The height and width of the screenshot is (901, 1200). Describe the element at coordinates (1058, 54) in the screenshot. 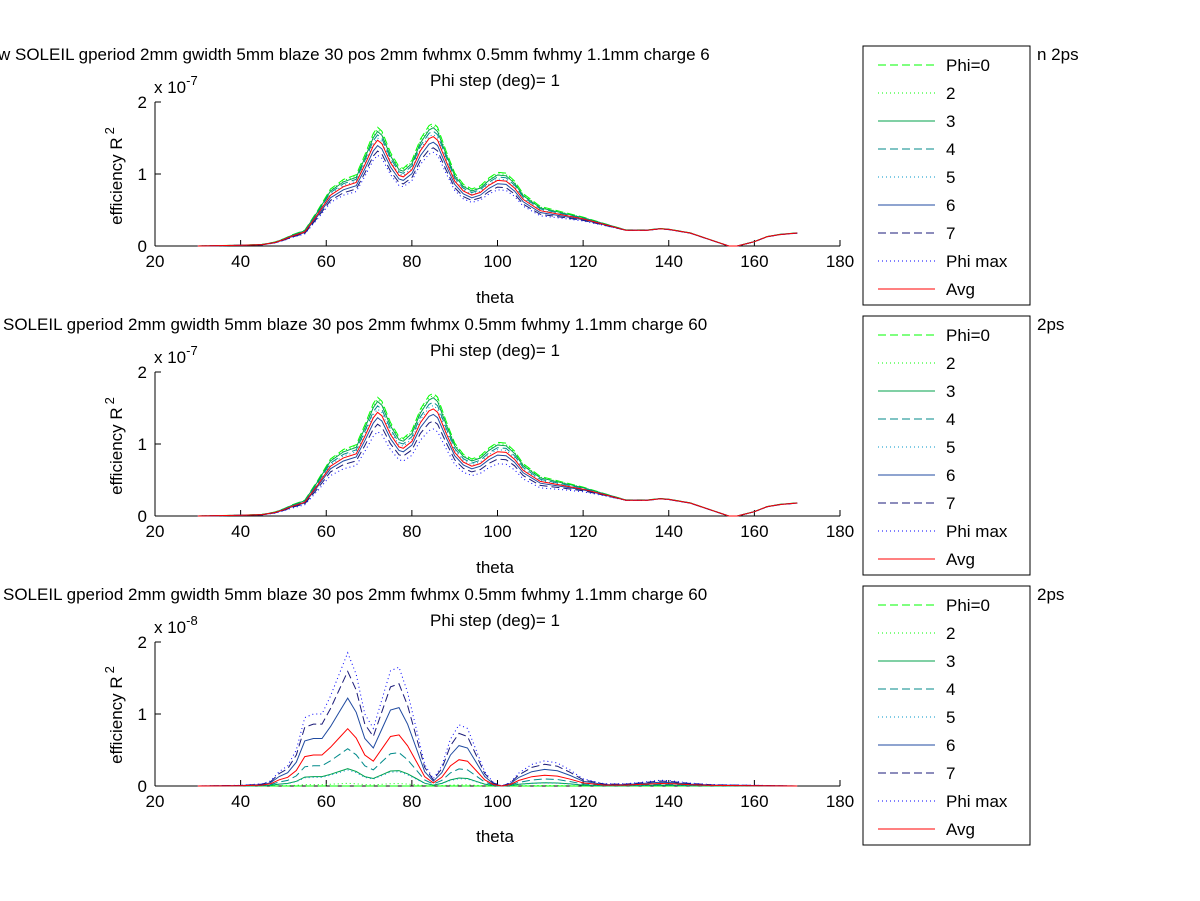

I see `chart-title-tail: n 2ps` at that location.